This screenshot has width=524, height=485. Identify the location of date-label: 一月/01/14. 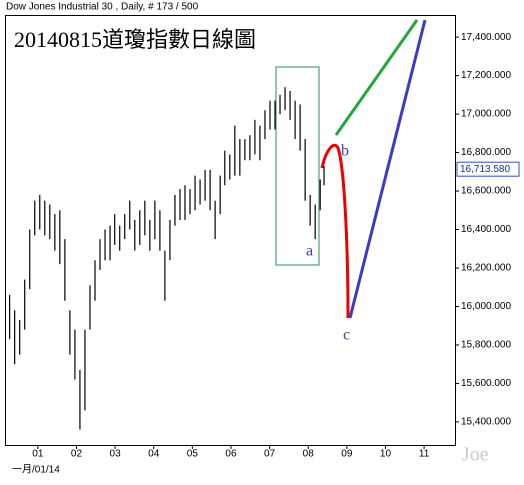
(36, 470).